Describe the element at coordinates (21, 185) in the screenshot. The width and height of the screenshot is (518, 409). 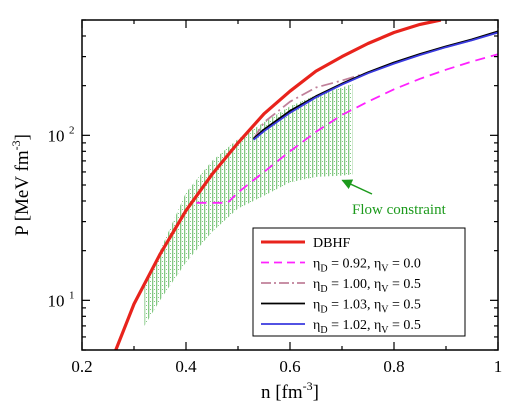
I see `y-axis-title: P [MeV fm-3]` at that location.